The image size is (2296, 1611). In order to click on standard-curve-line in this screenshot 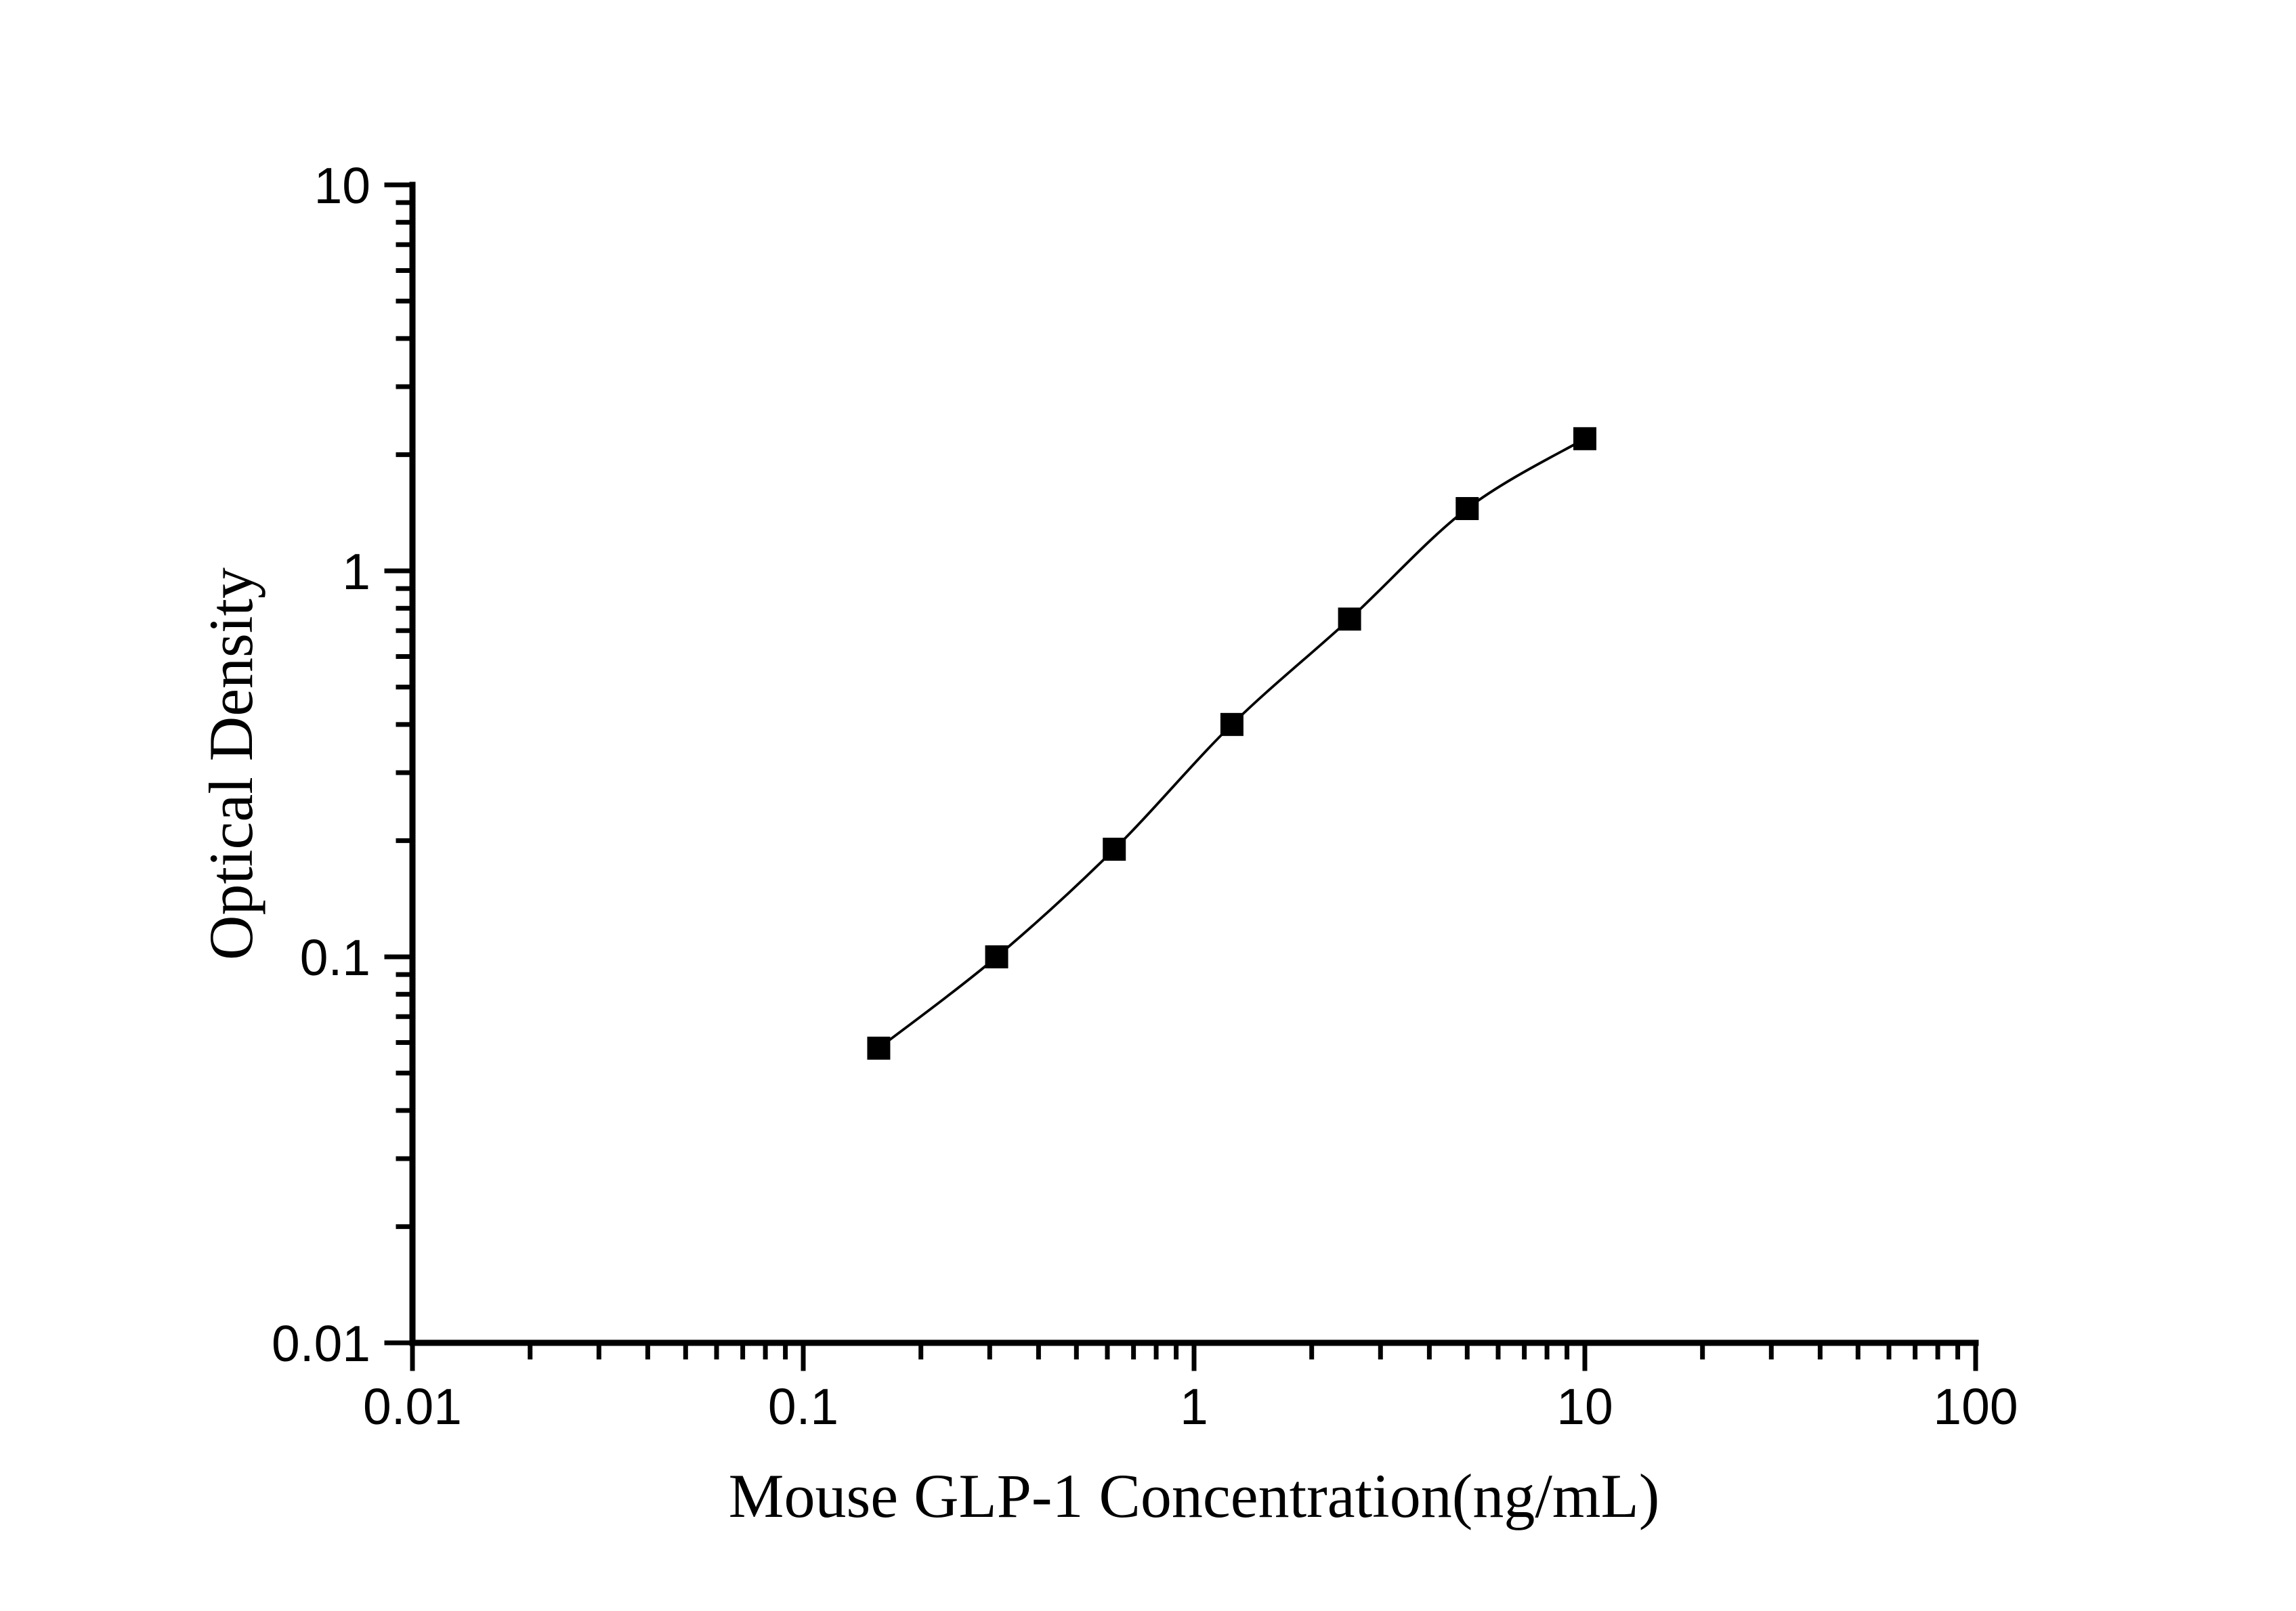, I will do `click(1232, 743)`.